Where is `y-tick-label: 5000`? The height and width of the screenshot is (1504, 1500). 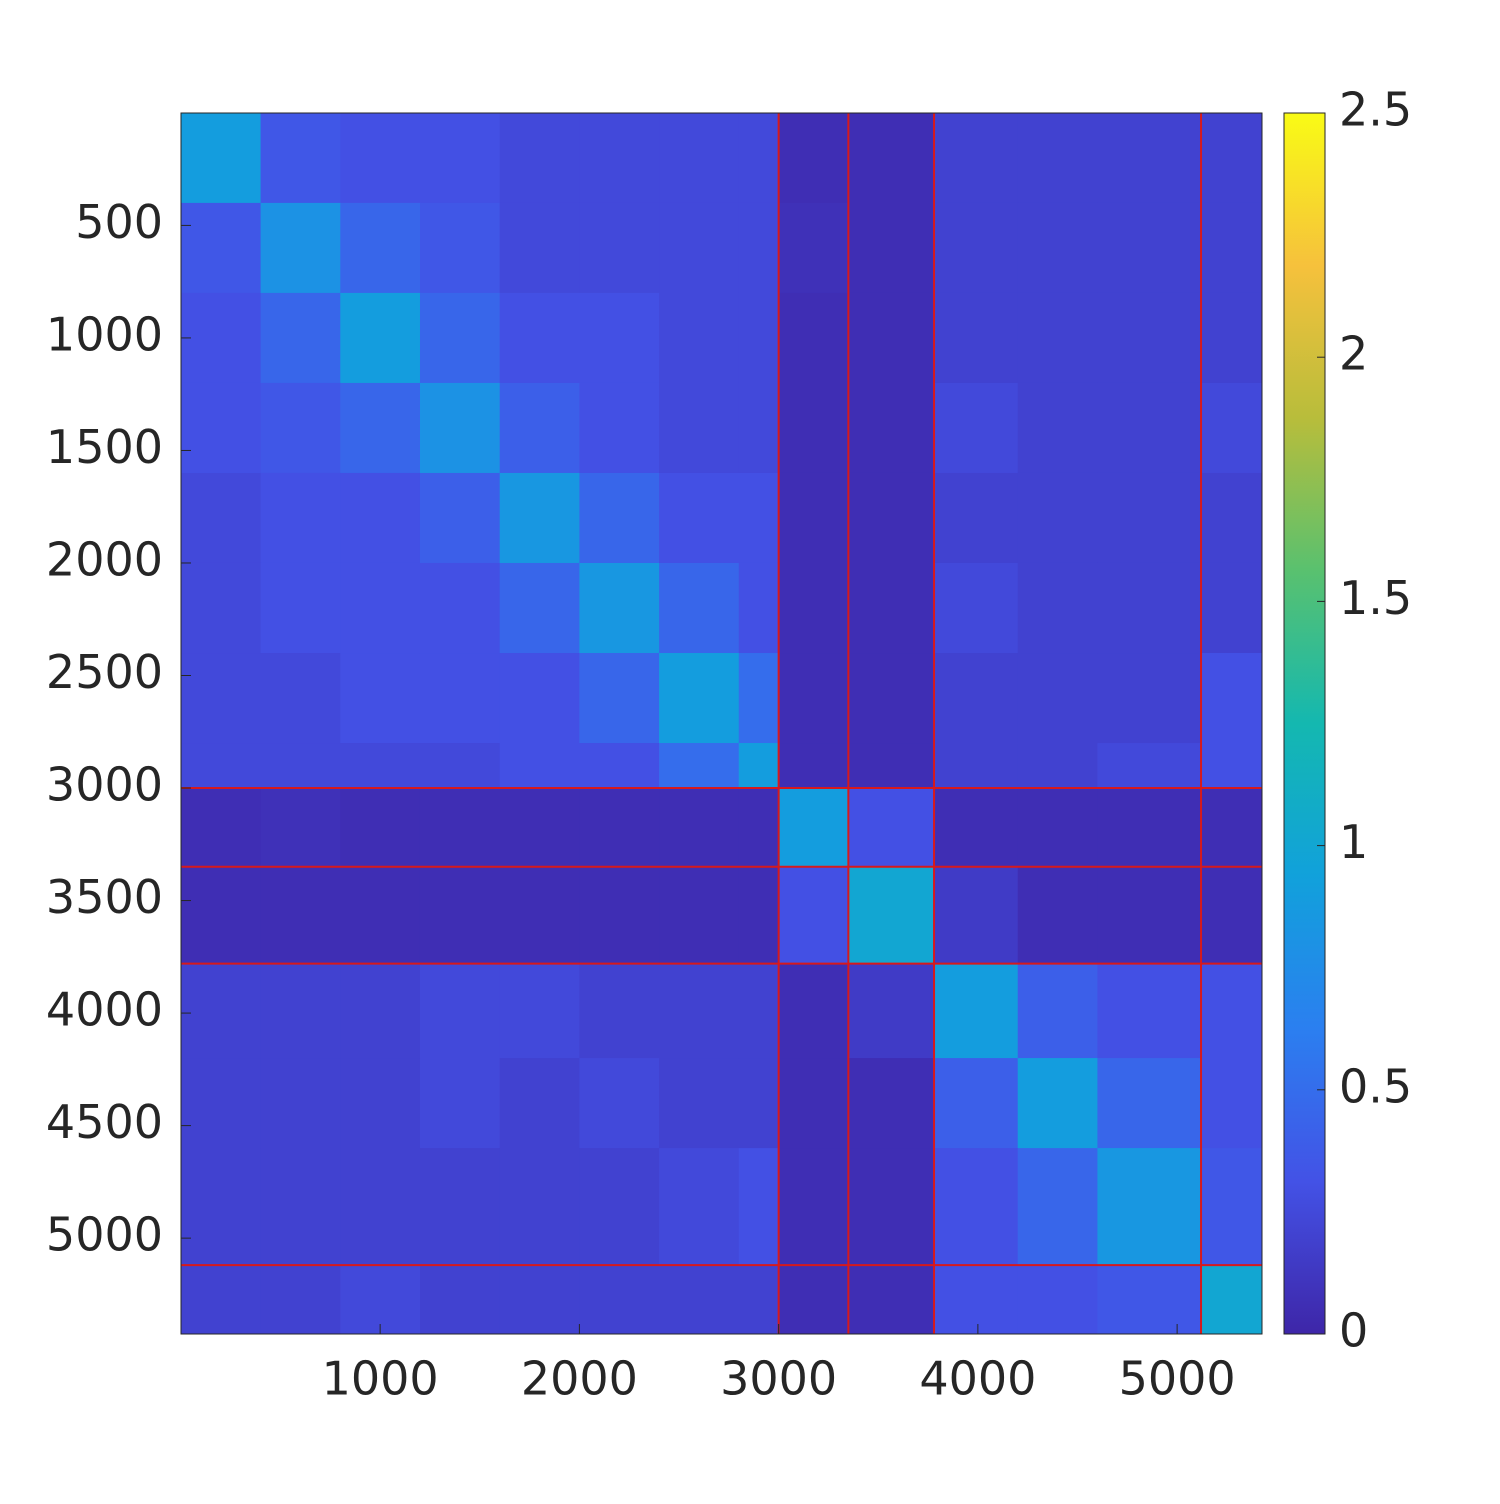
y-tick-label: 5000 is located at coordinates (104, 1235).